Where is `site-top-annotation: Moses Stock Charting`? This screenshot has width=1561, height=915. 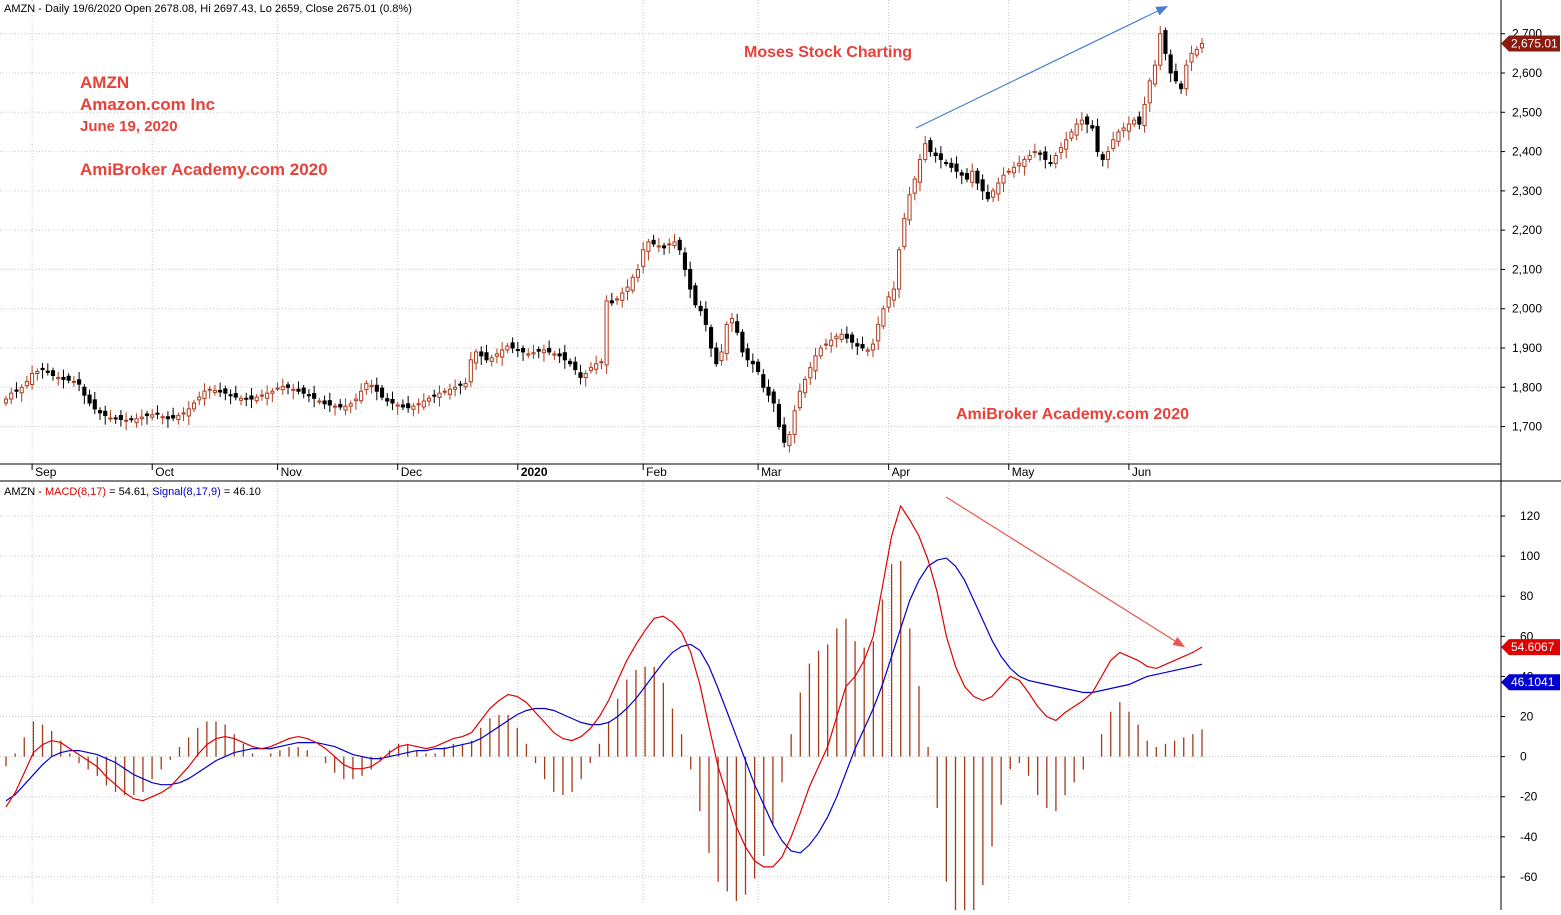
site-top-annotation: Moses Stock Charting is located at coordinates (828, 52).